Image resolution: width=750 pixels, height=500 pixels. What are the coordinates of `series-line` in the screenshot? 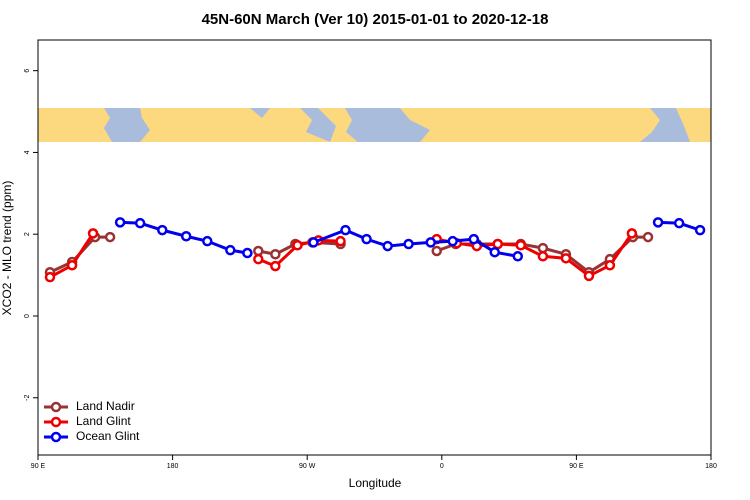 It's located at (349, 255).